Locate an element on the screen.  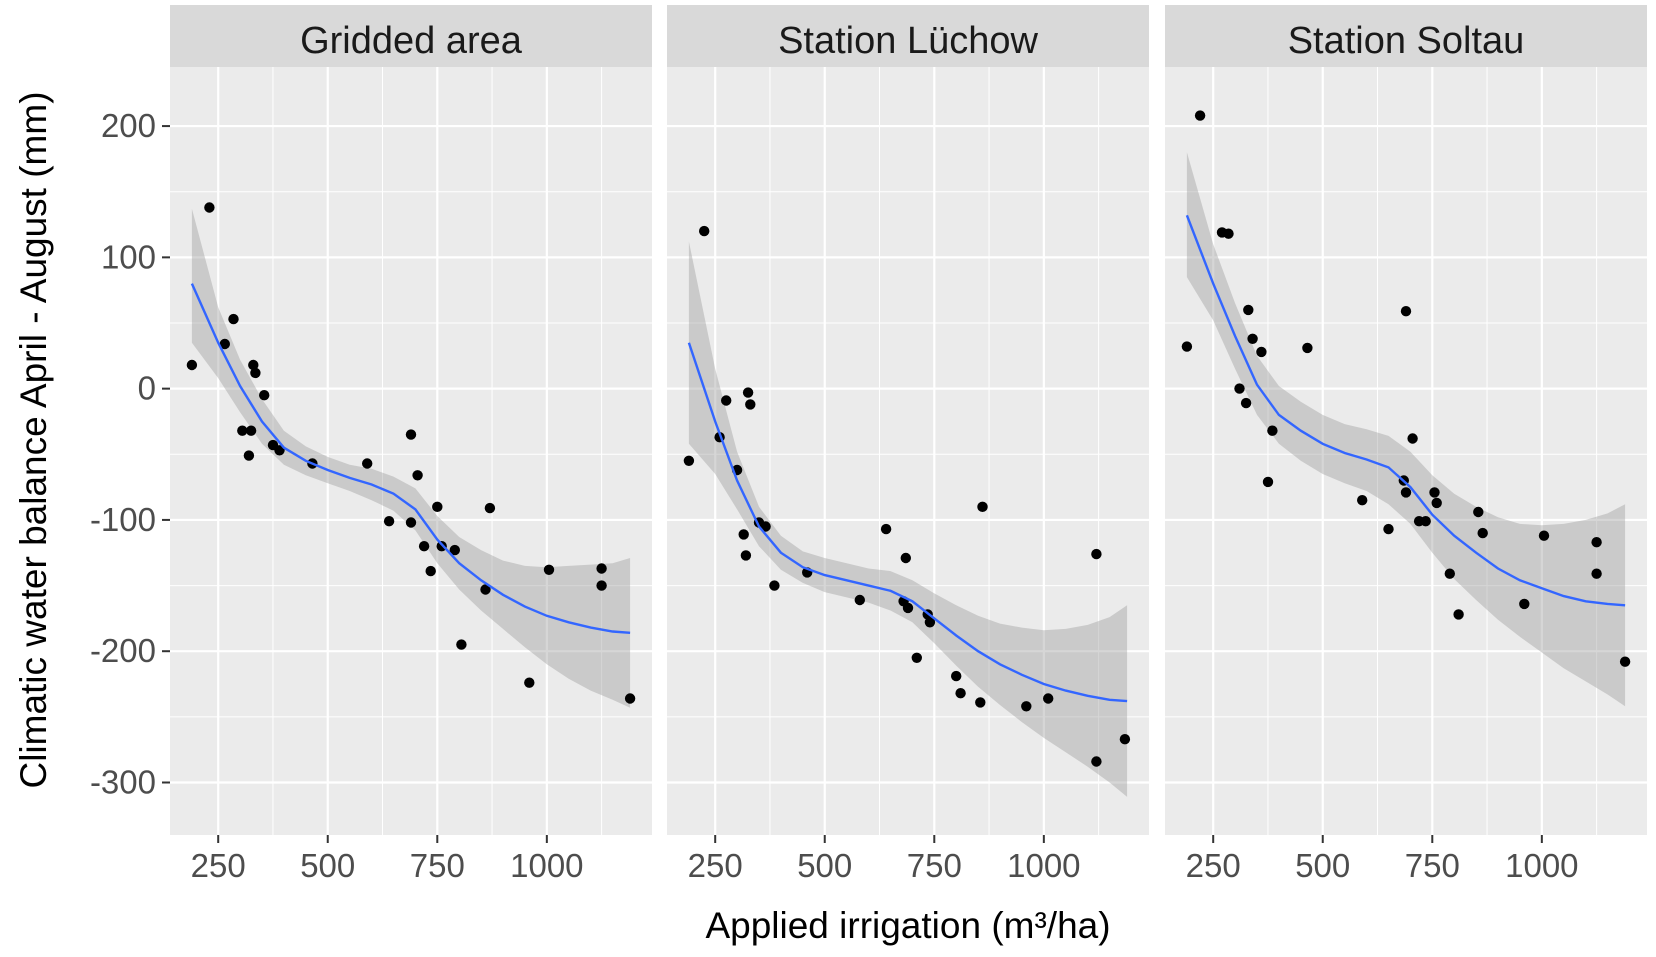
facet-title: Gridded area is located at coordinates (411, 41).